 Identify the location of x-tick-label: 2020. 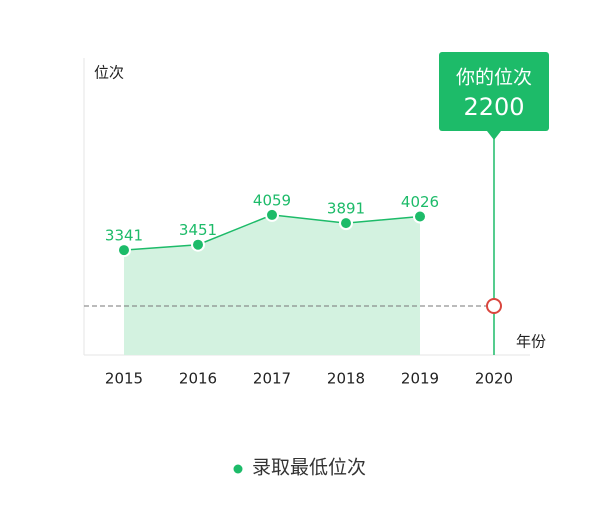
(494, 379).